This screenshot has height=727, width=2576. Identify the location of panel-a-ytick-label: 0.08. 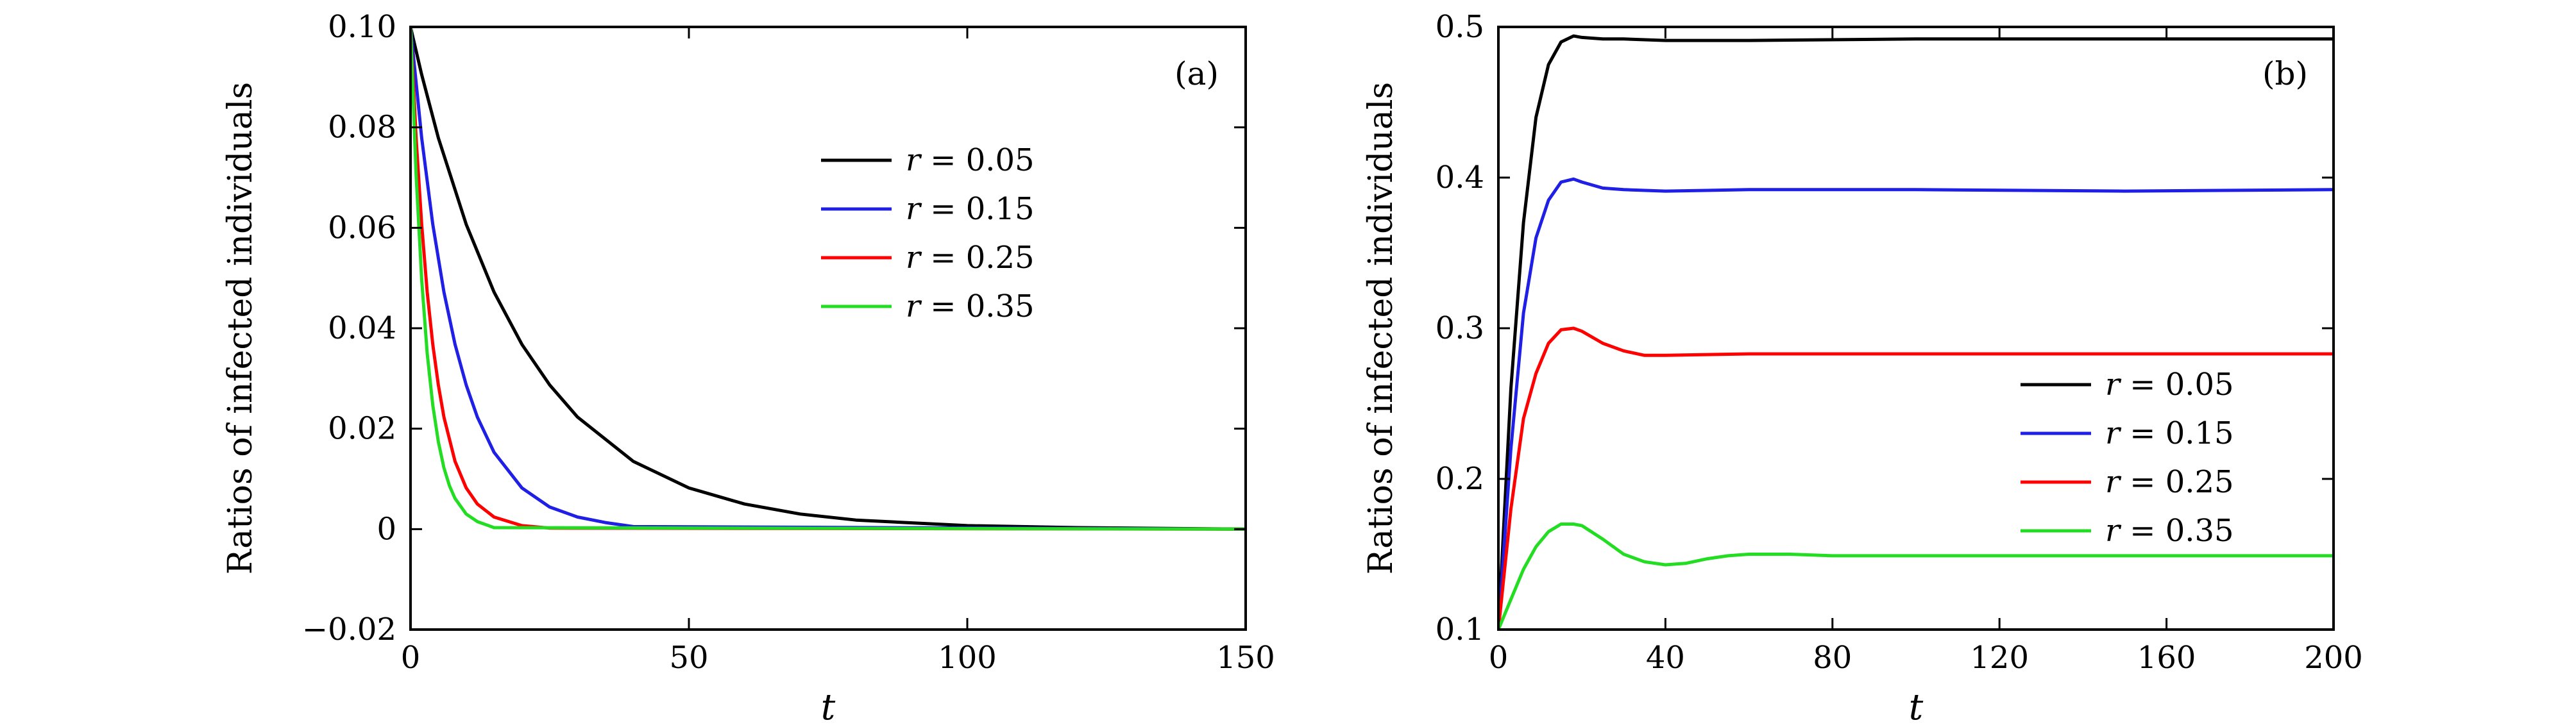
(362, 128).